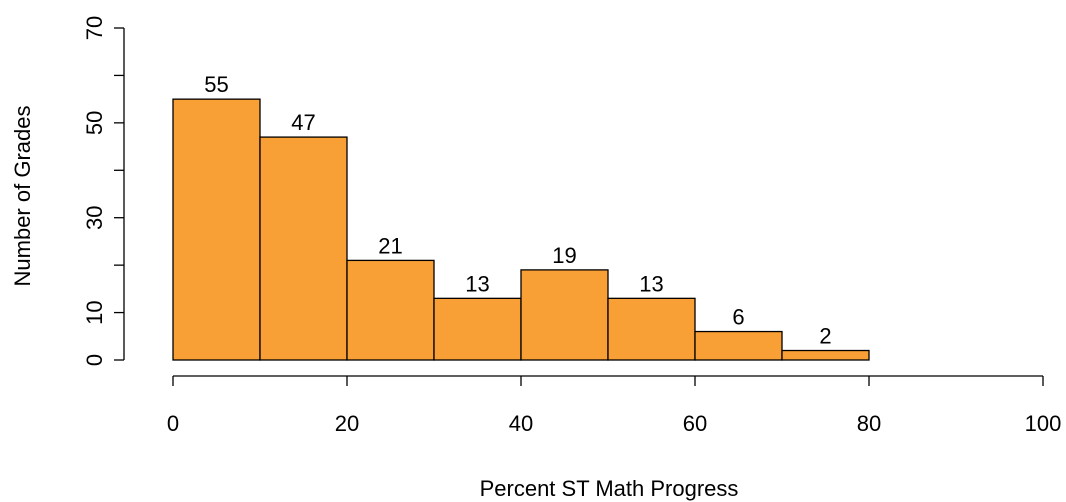  I want to click on x-axis-title: Percent ST Math Progress, so click(609, 488).